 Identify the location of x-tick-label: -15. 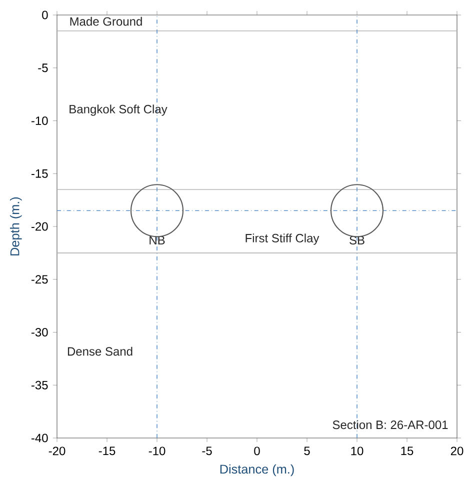
(107, 451).